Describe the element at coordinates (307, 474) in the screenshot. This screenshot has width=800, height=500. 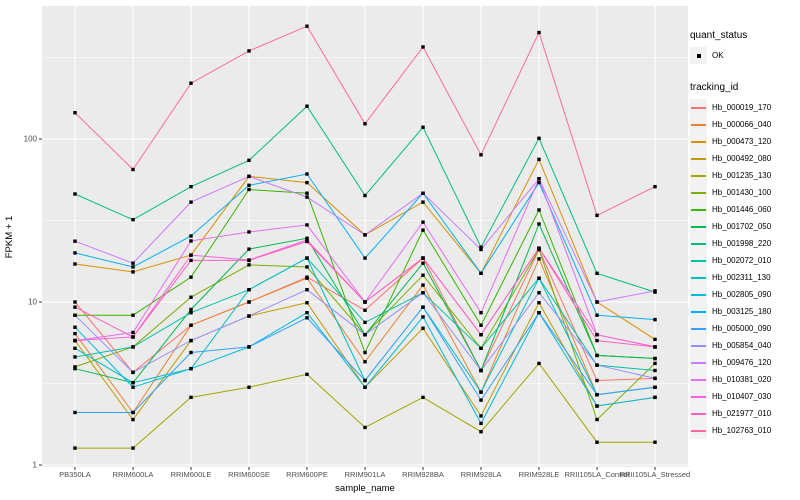
I see `x-tick-label: RRIM600PE` at that location.